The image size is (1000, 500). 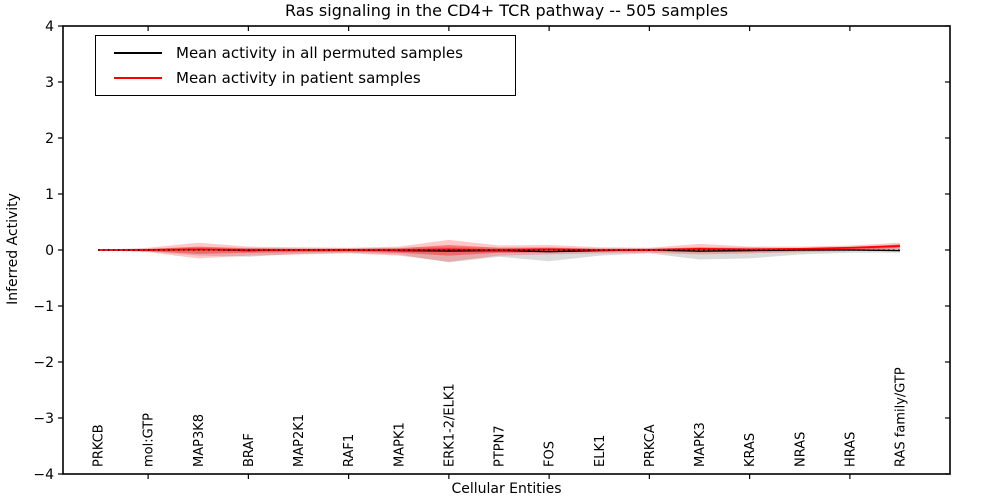 I want to click on y-tick-label: 3, so click(x=49, y=83).